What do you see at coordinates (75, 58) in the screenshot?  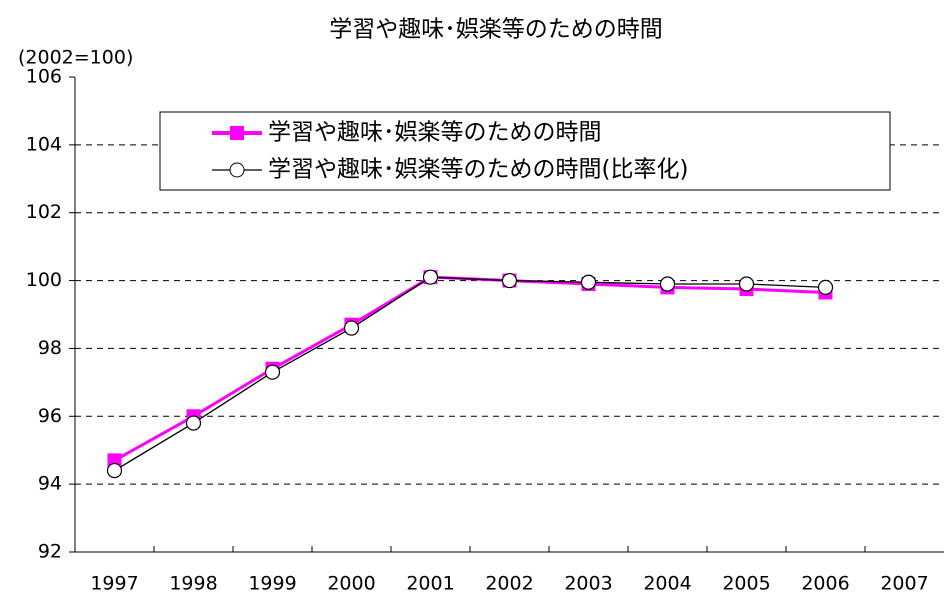 I see `y-unit-label: (2002=100)` at bounding box center [75, 58].